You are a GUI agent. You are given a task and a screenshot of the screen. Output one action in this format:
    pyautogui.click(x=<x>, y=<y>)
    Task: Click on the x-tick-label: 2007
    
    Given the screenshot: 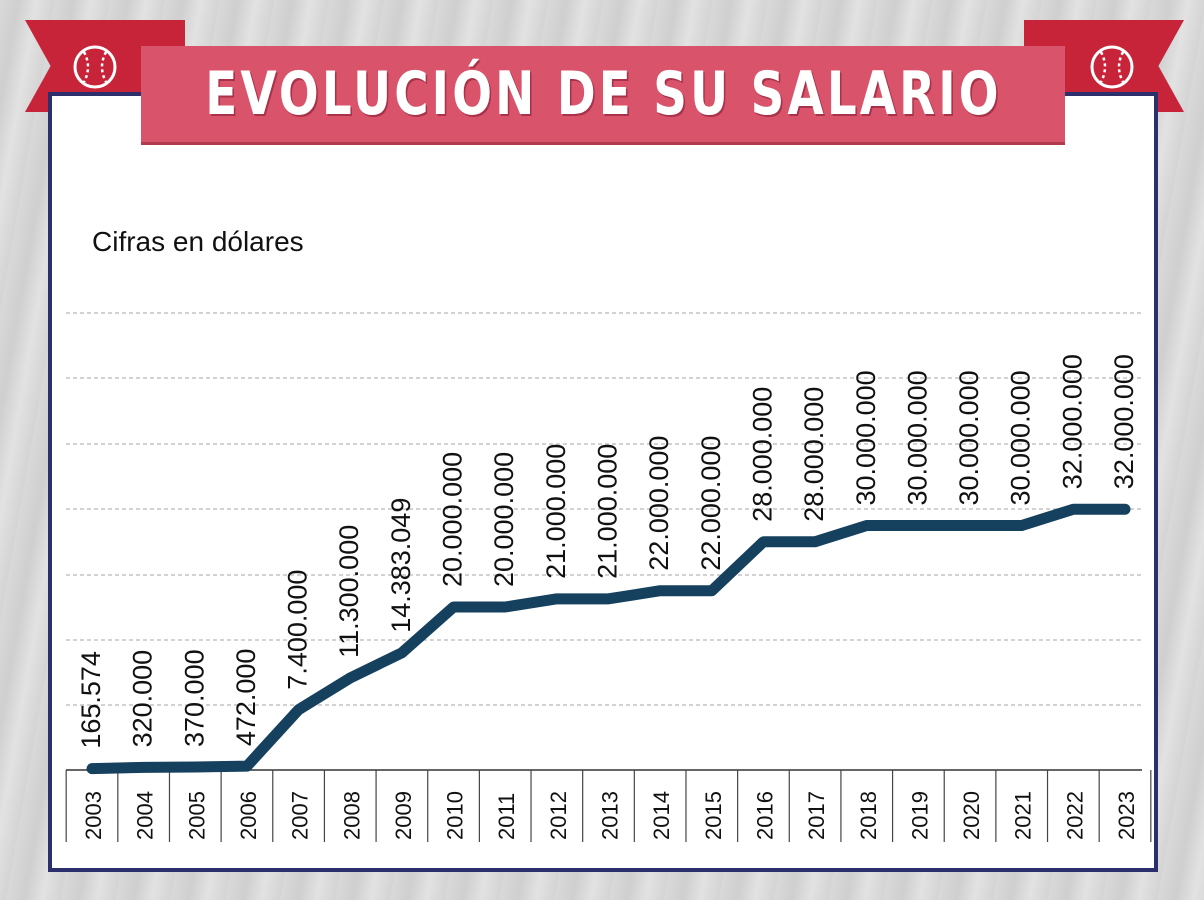 What is the action you would take?
    pyautogui.click(x=300, y=815)
    